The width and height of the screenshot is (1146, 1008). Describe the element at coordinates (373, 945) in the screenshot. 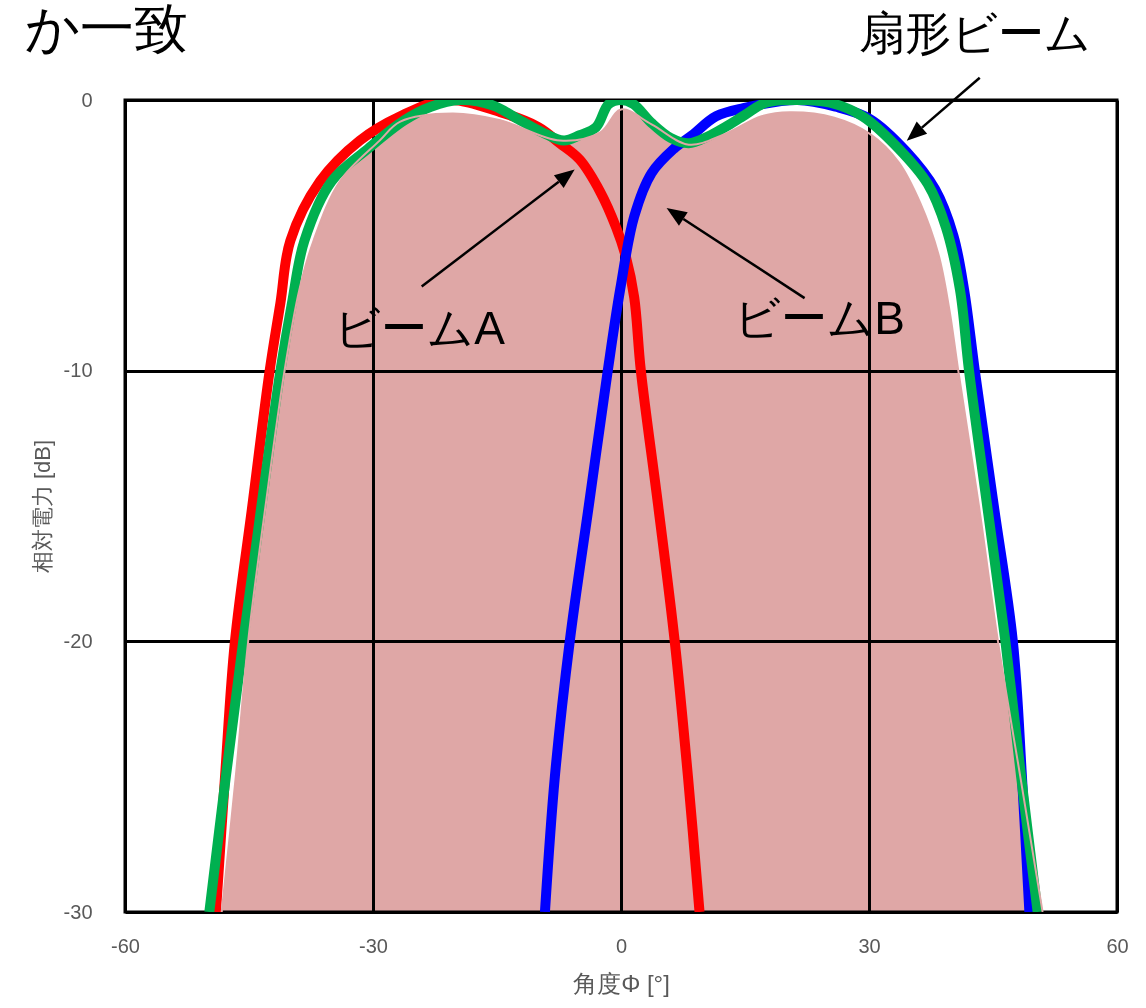

I see `x-tick-label: -30` at that location.